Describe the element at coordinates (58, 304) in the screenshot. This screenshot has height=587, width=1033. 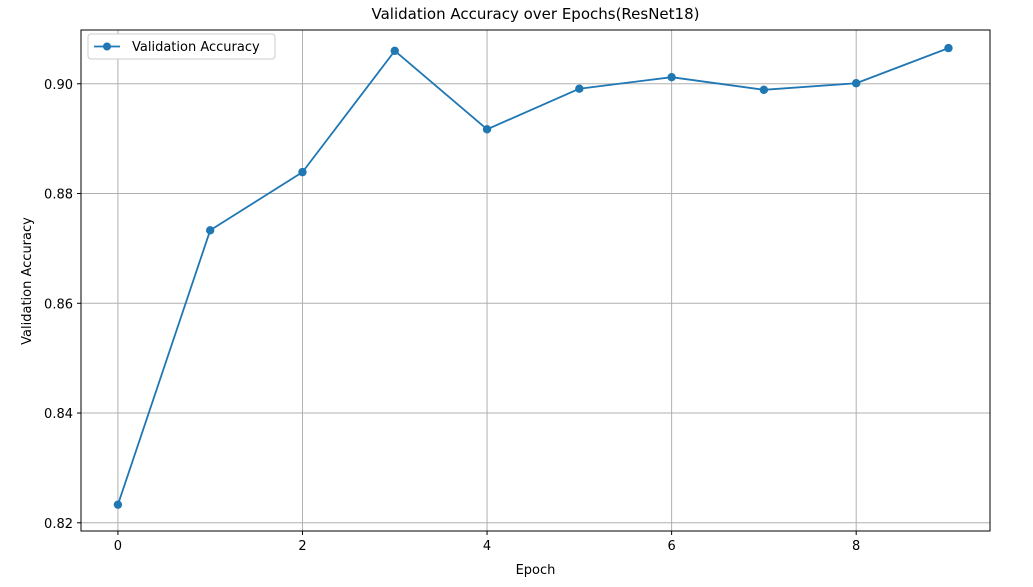
I see `y-tick-label: 0.86` at that location.